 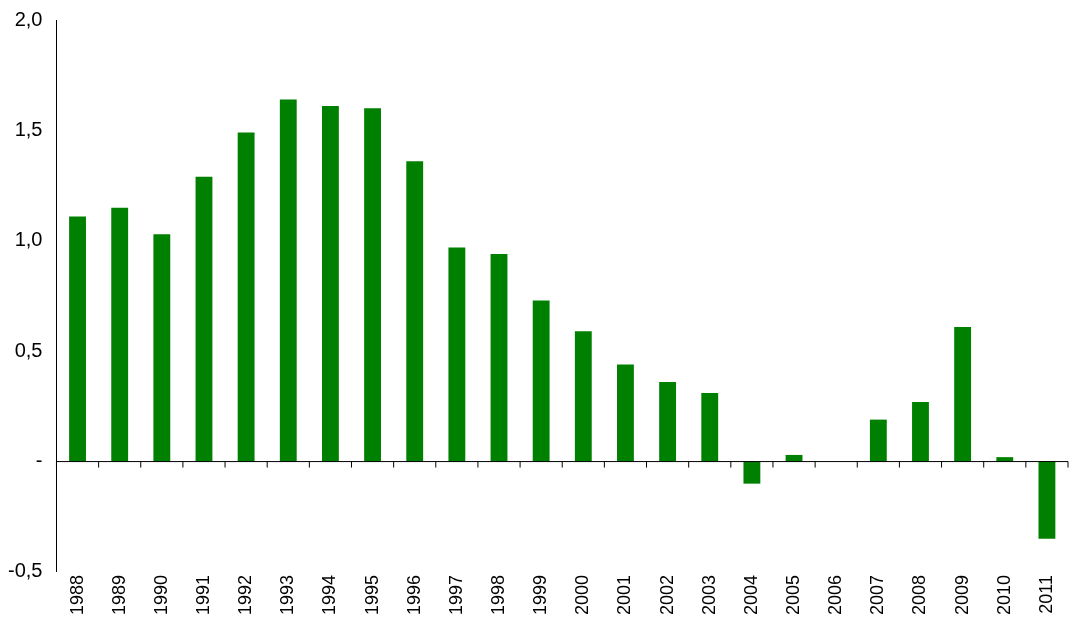 What do you see at coordinates (455, 594) in the screenshot?
I see `x-tick-label: 1997` at bounding box center [455, 594].